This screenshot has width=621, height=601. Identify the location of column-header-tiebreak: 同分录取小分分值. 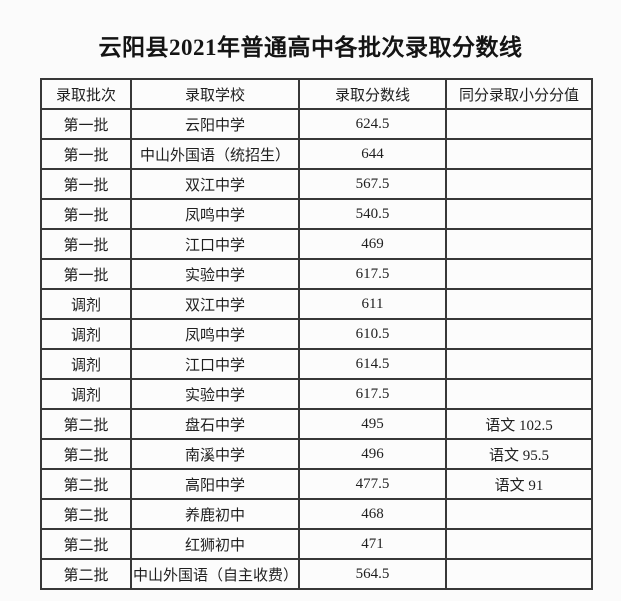
(519, 94).